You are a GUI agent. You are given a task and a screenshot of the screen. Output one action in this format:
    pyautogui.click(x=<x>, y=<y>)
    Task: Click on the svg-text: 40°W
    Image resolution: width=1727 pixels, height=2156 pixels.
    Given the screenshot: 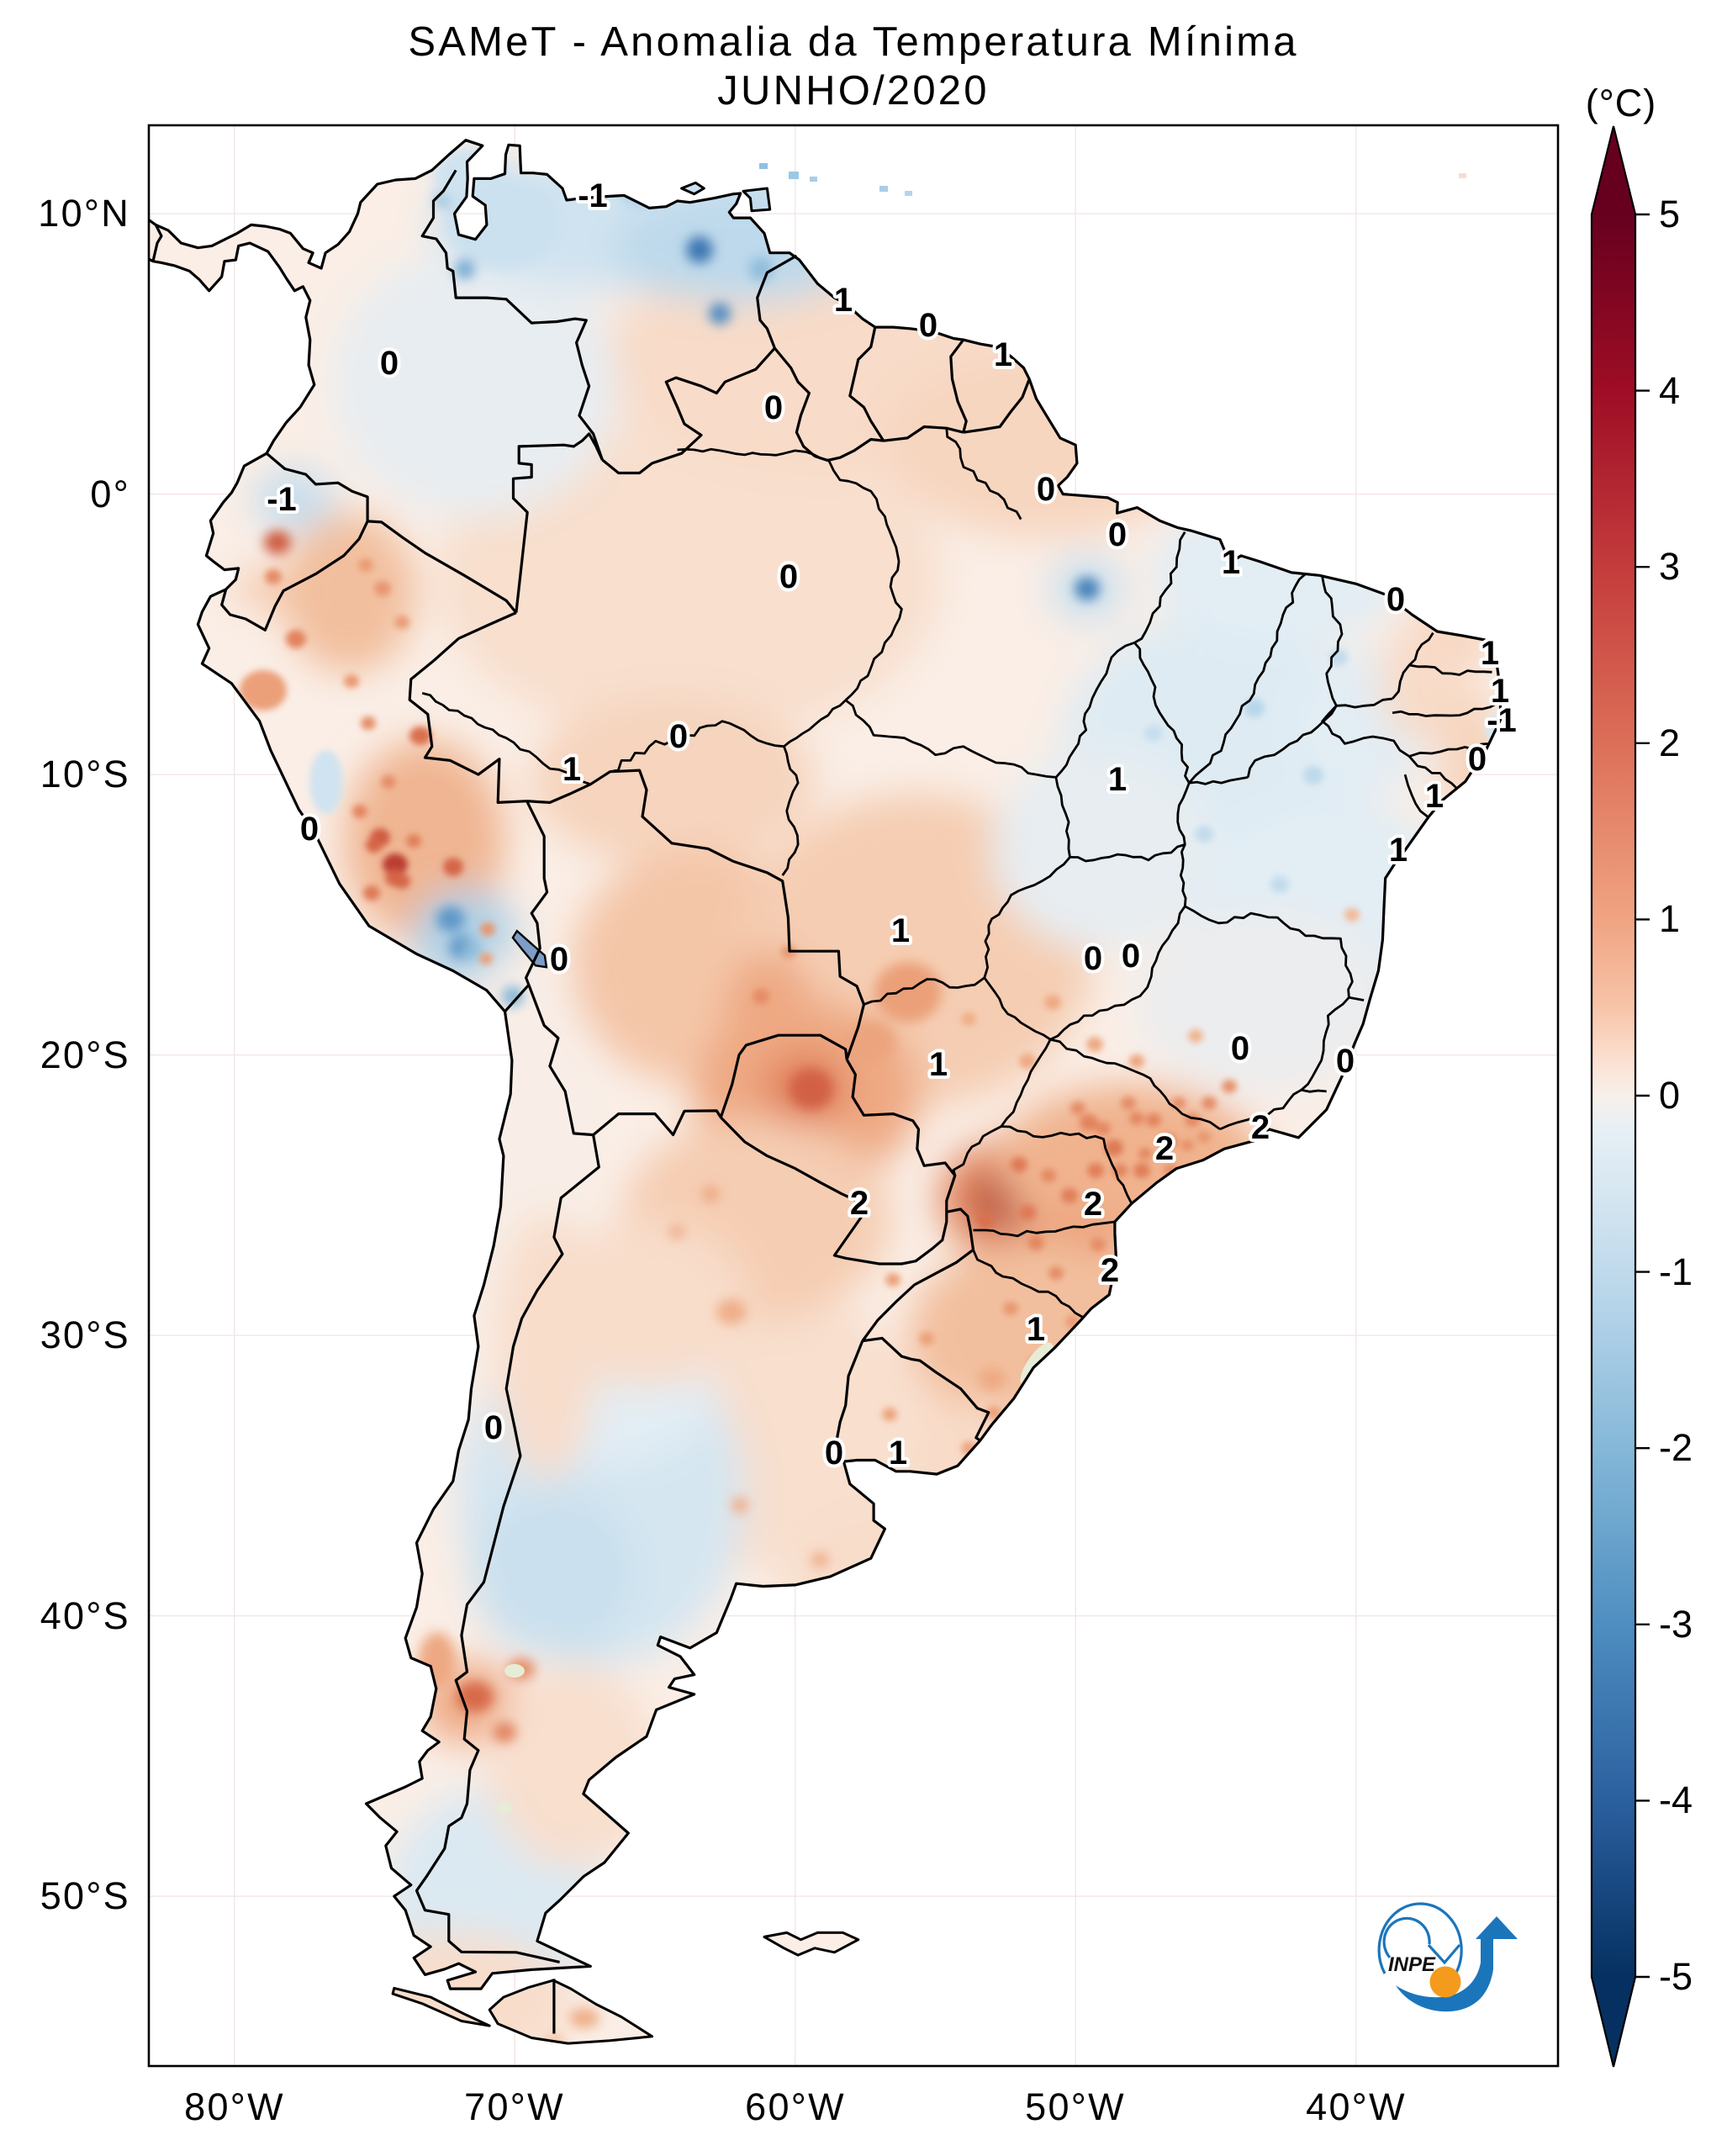 What is the action you would take?
    pyautogui.click(x=1356, y=2106)
    